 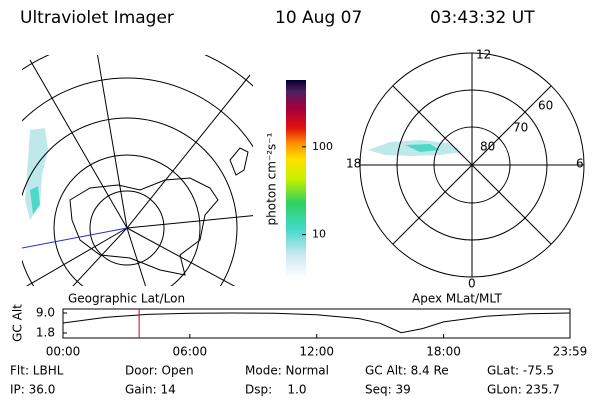 What do you see at coordinates (523, 390) in the screenshot?
I see `status-field: GLon: 235.7` at bounding box center [523, 390].